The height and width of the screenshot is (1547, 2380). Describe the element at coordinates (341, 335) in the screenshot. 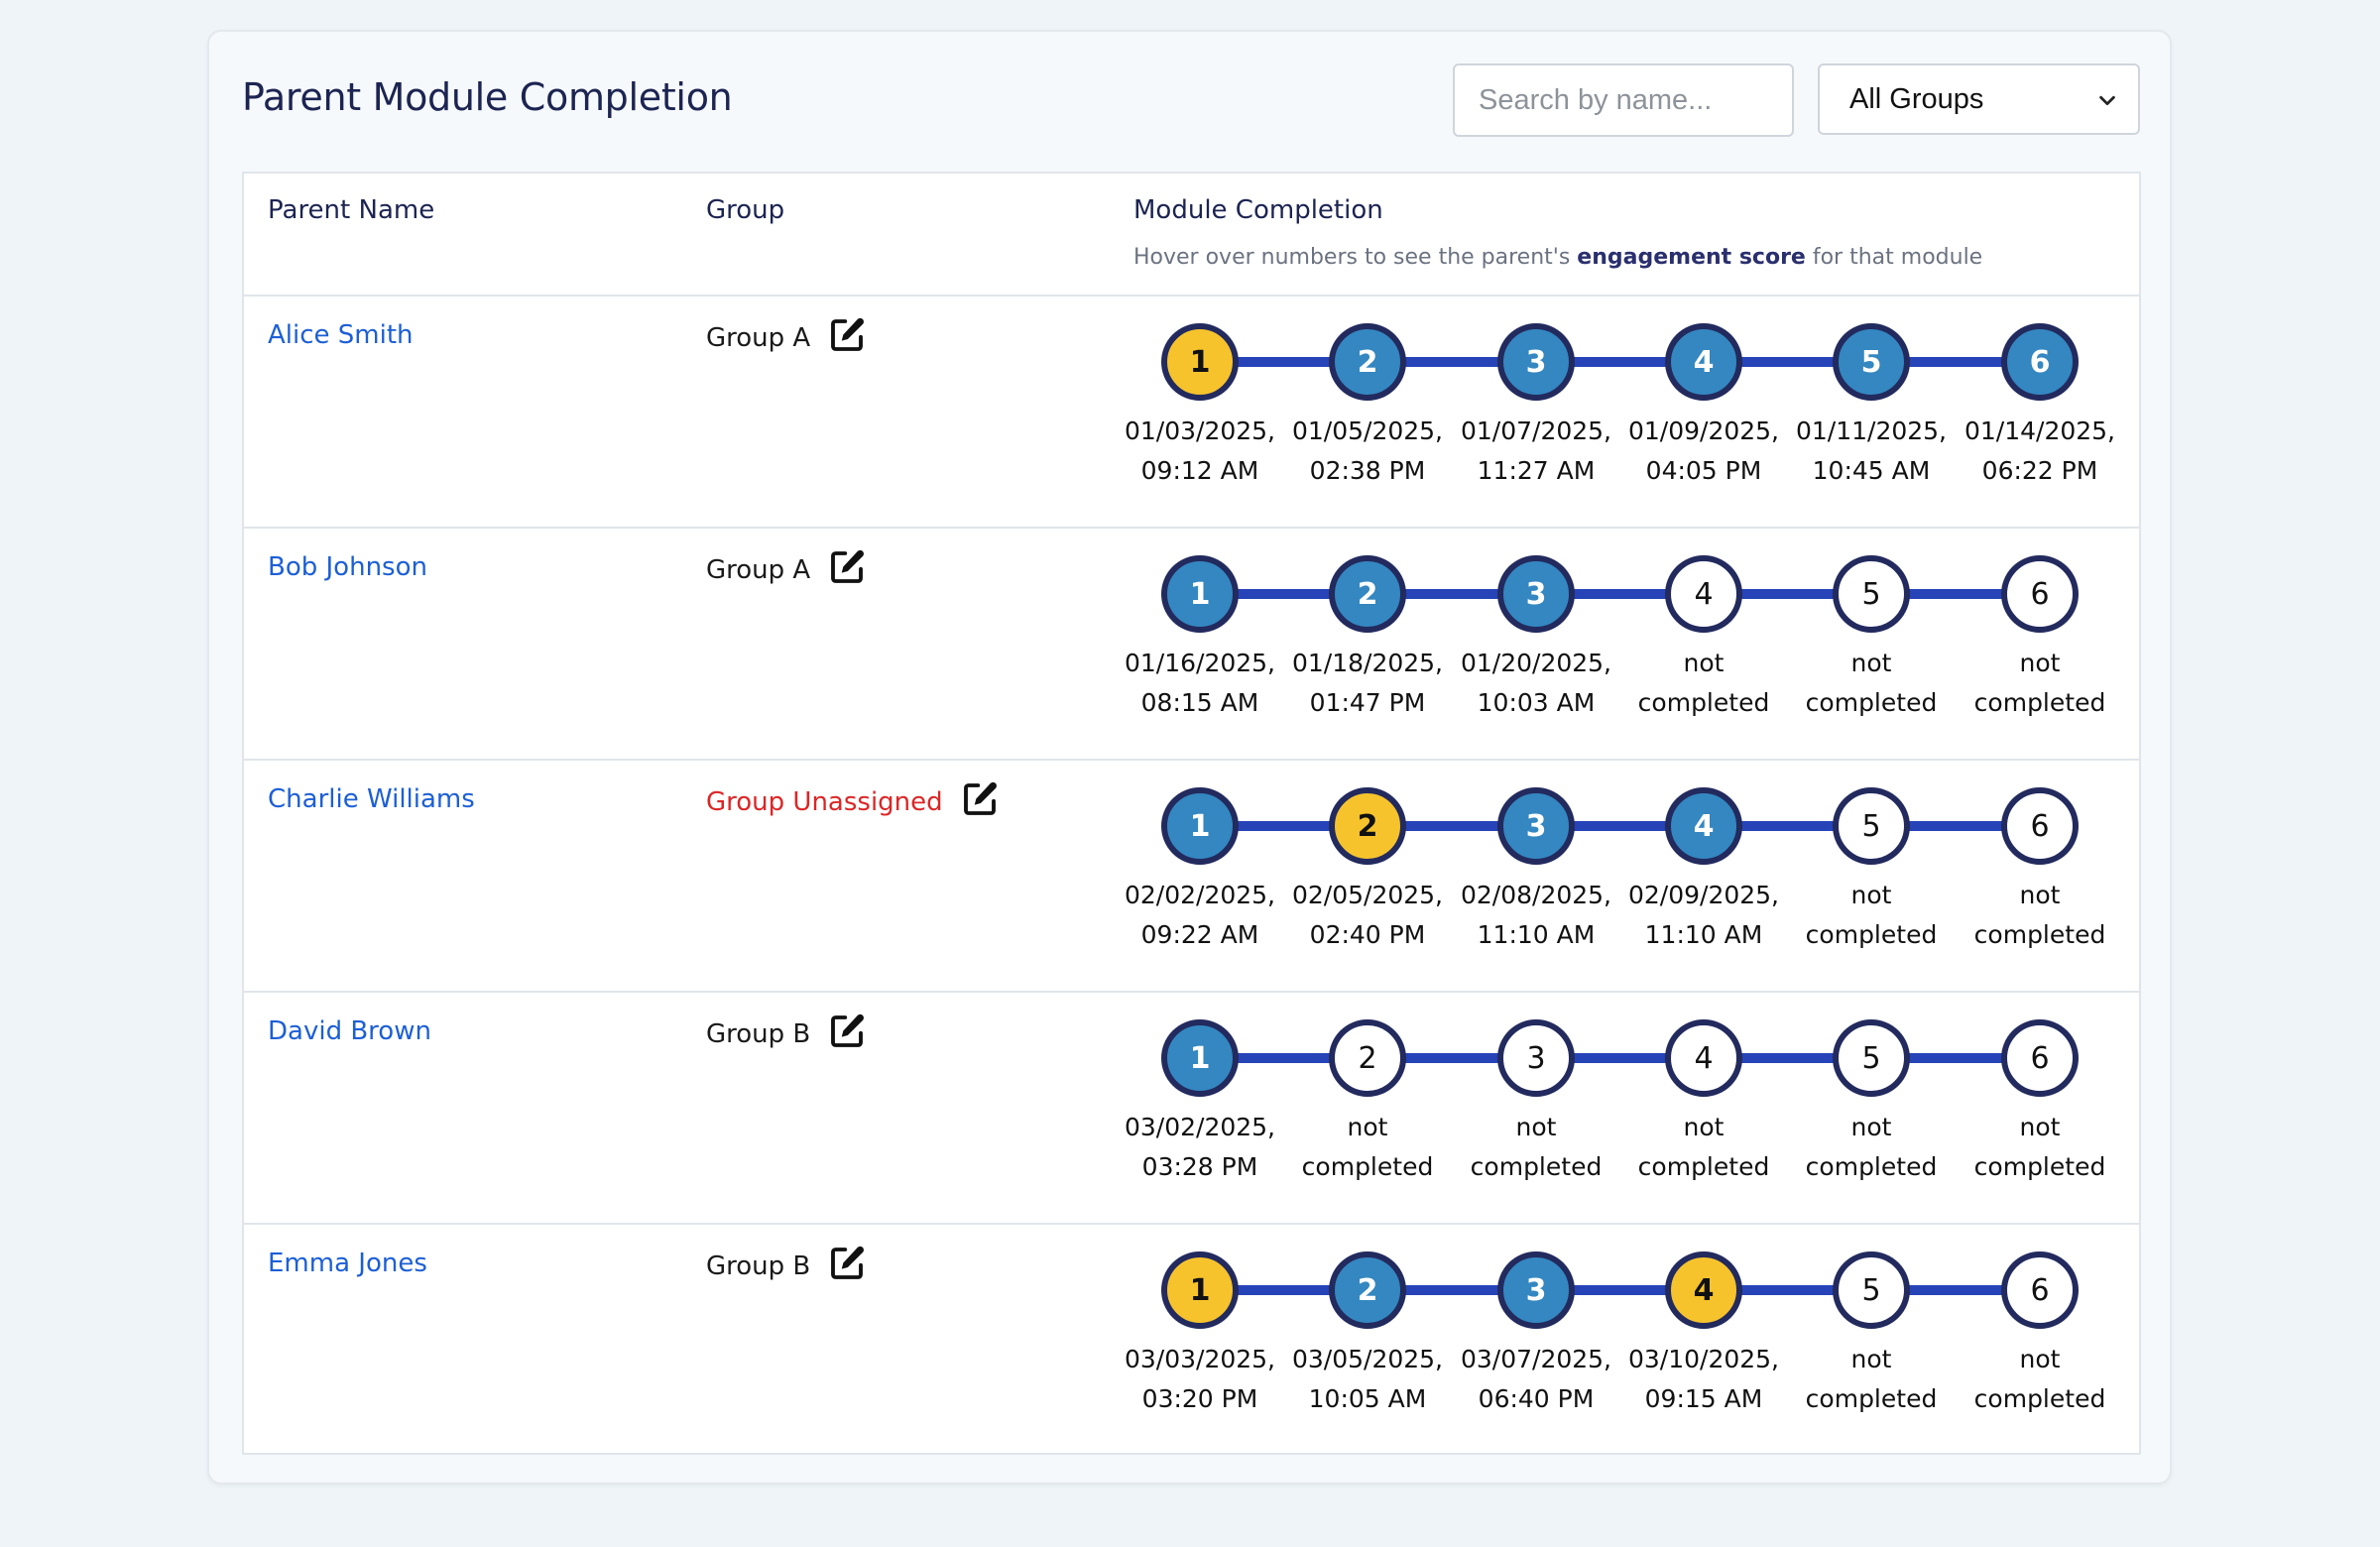

I see `parent-name-link: Alice Smith` at that location.